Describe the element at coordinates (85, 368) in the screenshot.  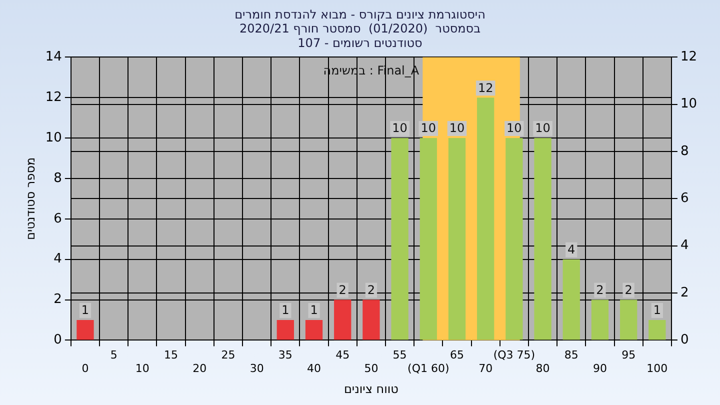
I see `x-tick-label: 0` at that location.